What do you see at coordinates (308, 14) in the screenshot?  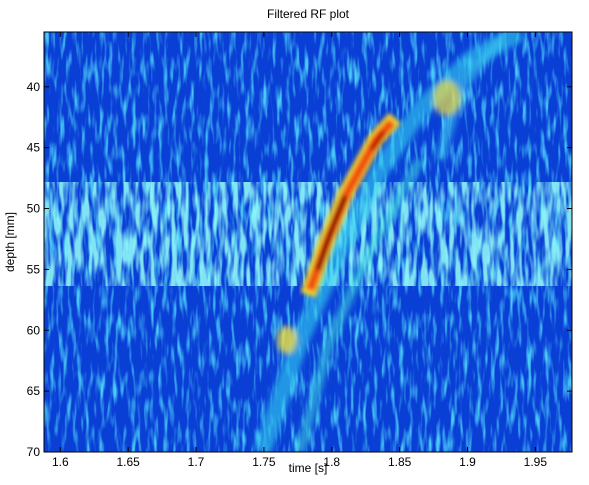 I see `chart-title: Filtered RF plot` at bounding box center [308, 14].